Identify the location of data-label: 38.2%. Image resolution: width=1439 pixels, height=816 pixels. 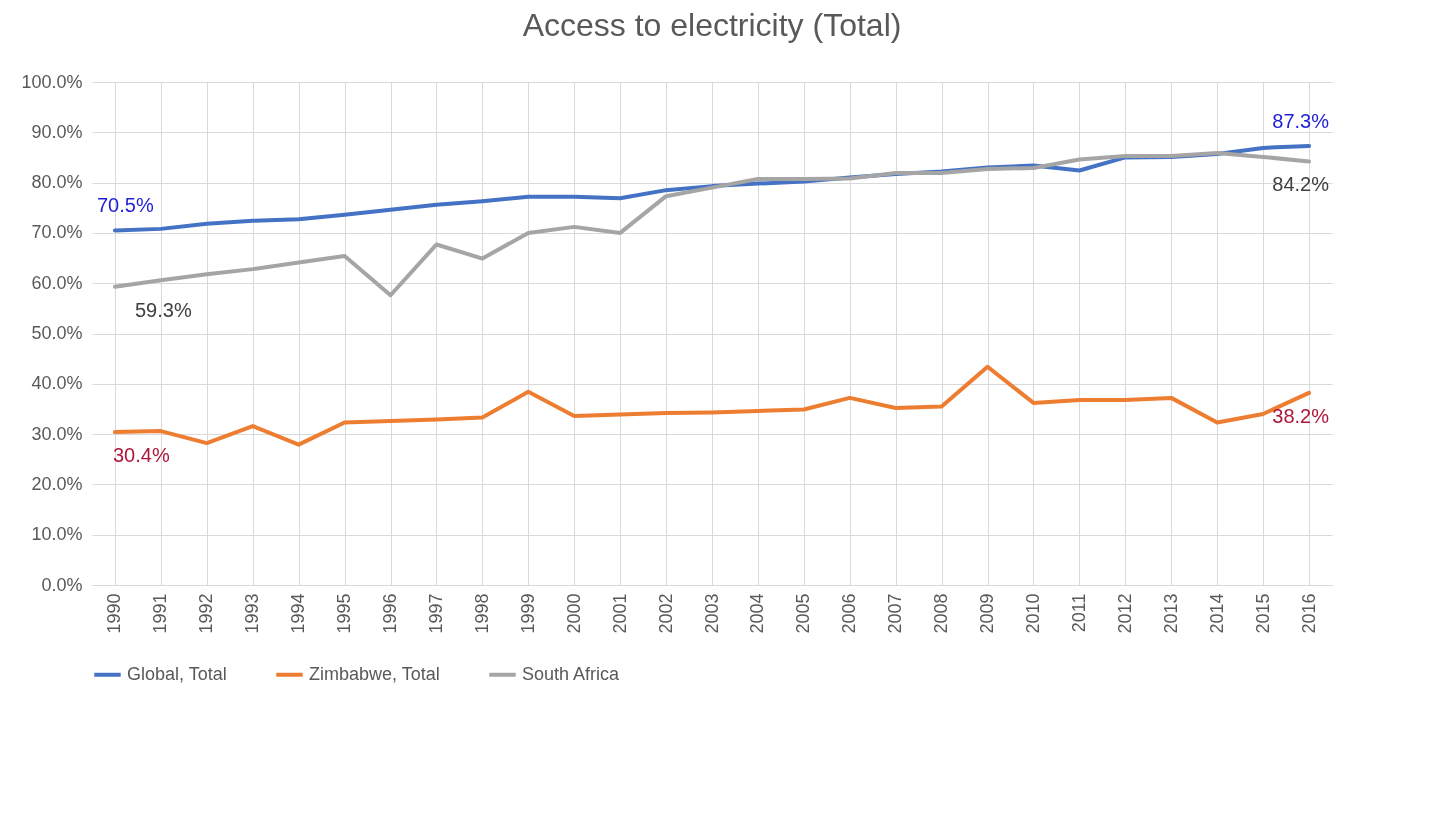
(1301, 415).